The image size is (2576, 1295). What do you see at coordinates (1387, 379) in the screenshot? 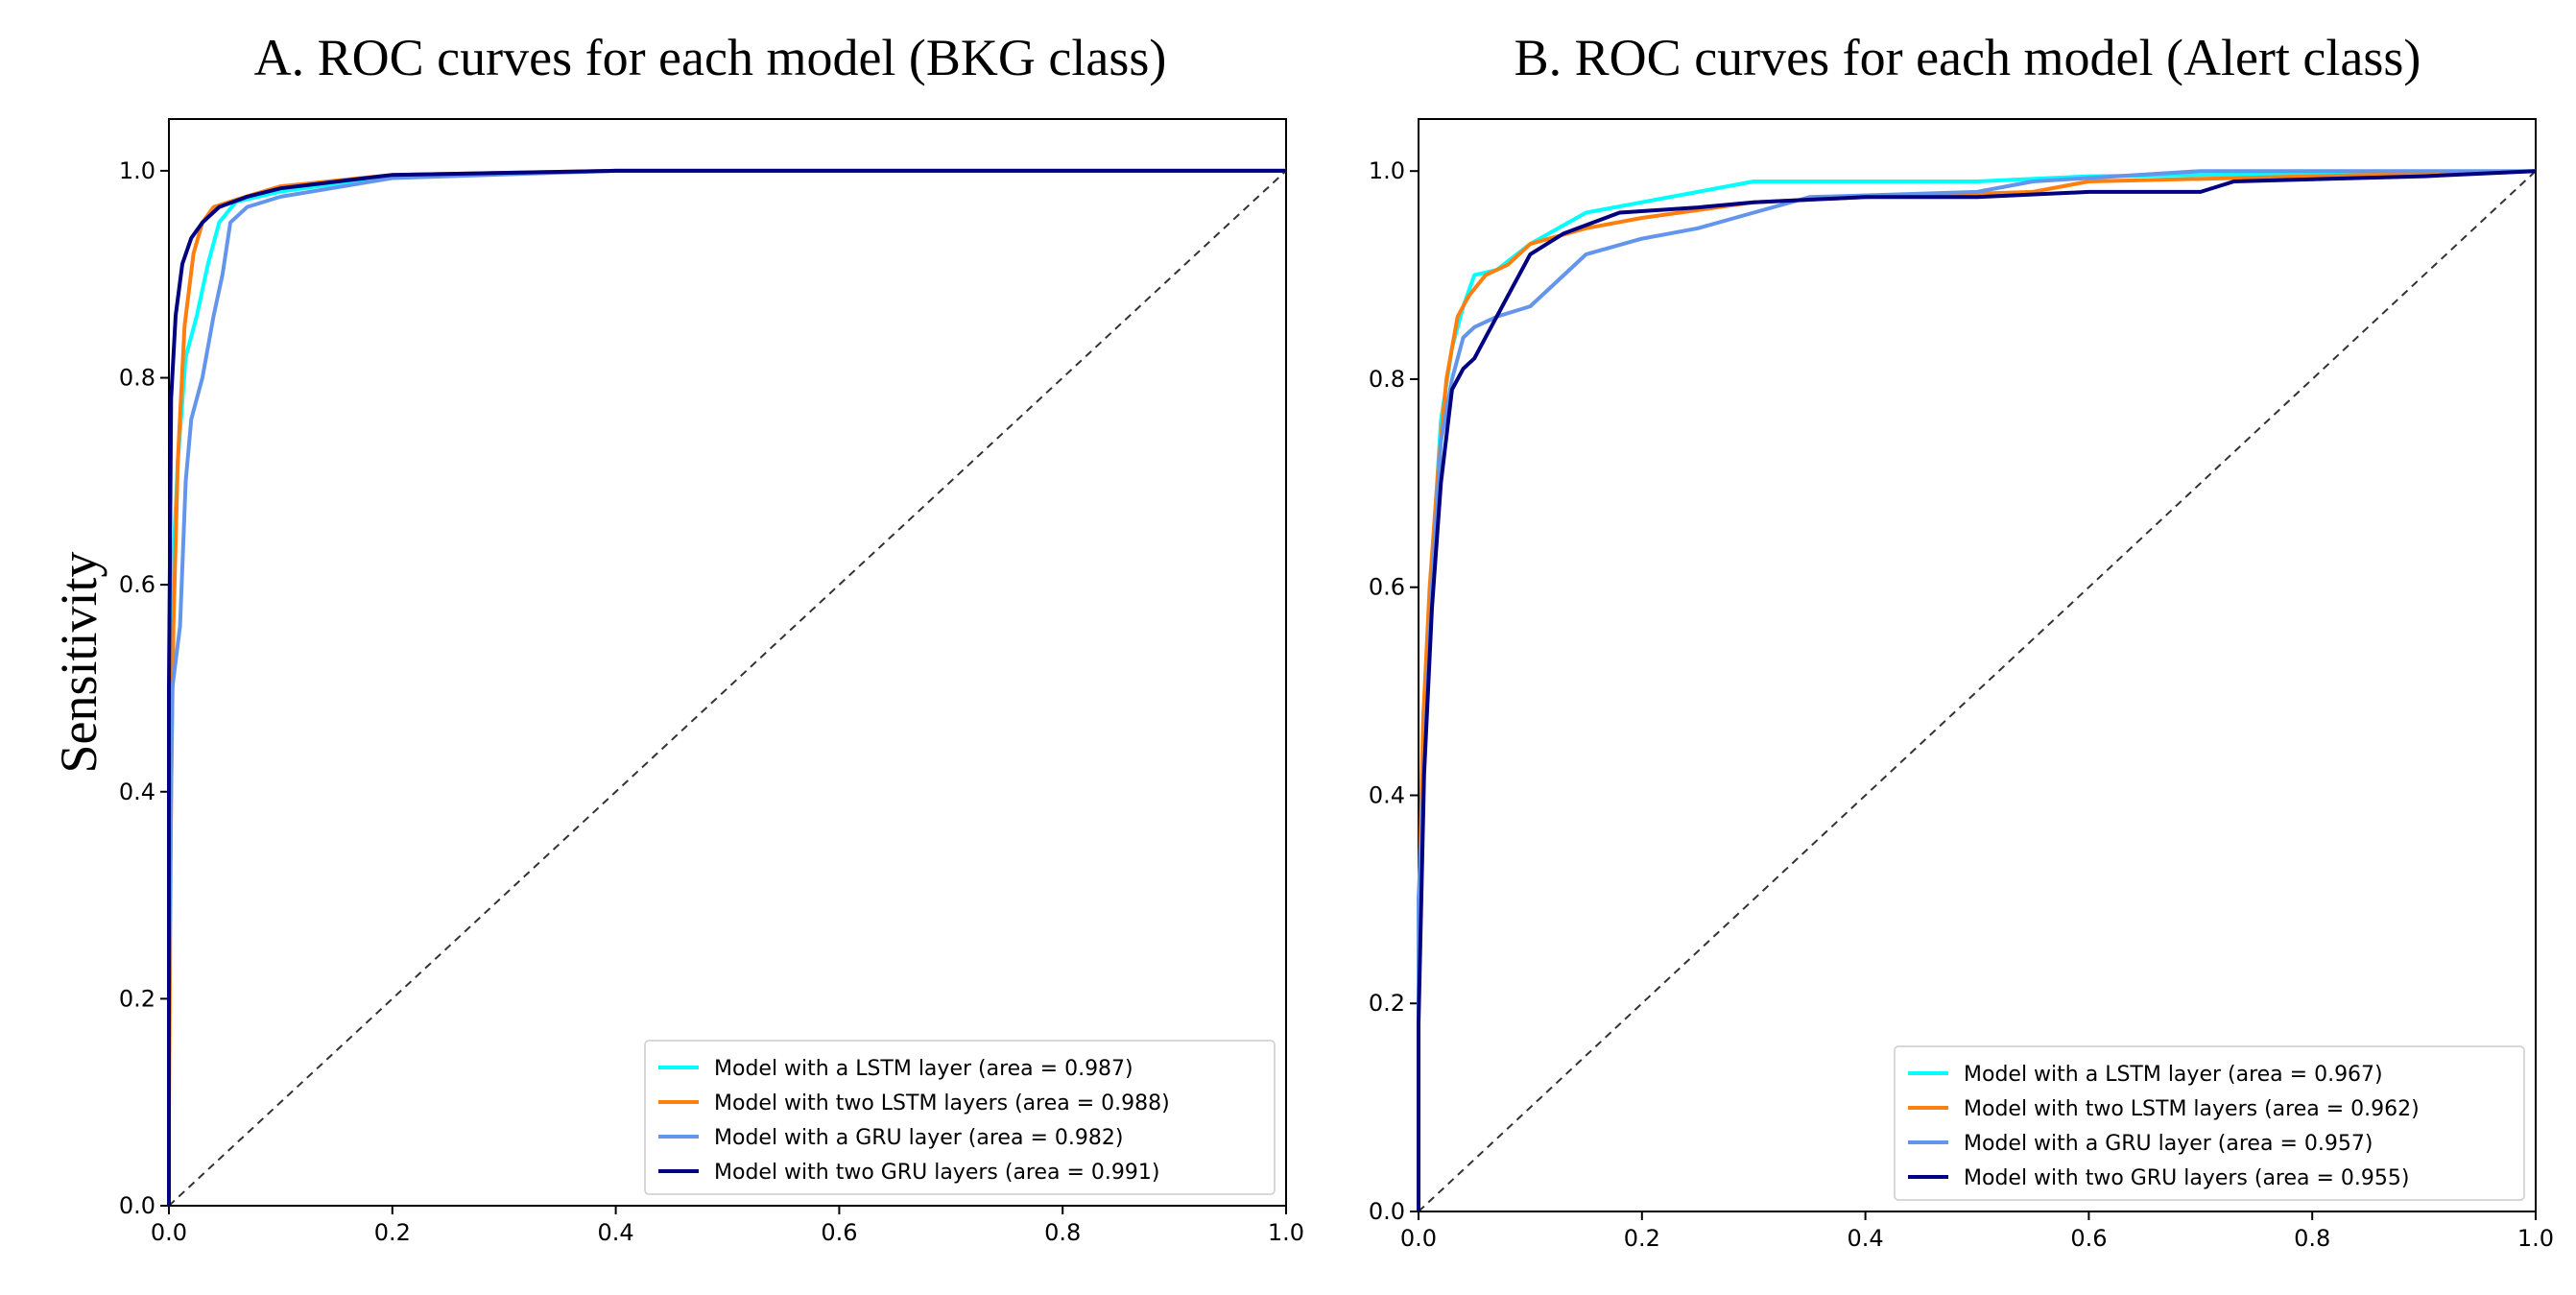
I see `panel-b-ytick-label: 0.8` at bounding box center [1387, 379].